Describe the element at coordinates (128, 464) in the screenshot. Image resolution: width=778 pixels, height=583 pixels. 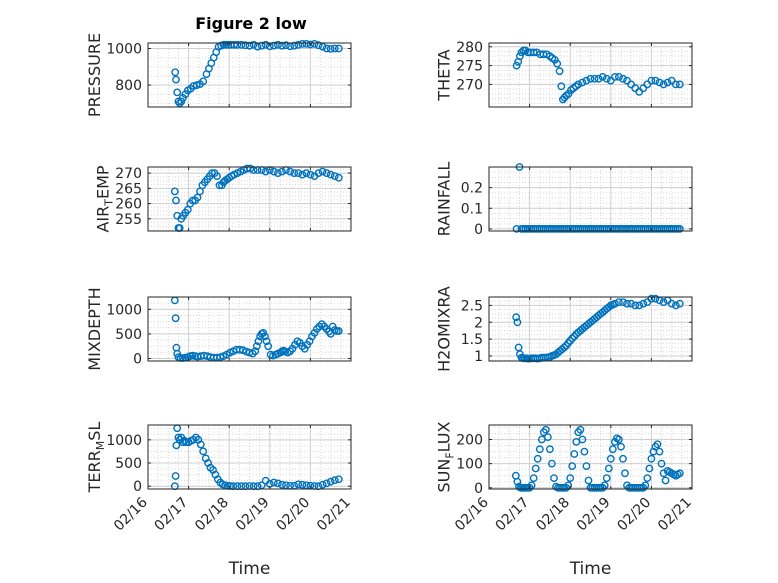
I see `y-tick-label: 500` at that location.